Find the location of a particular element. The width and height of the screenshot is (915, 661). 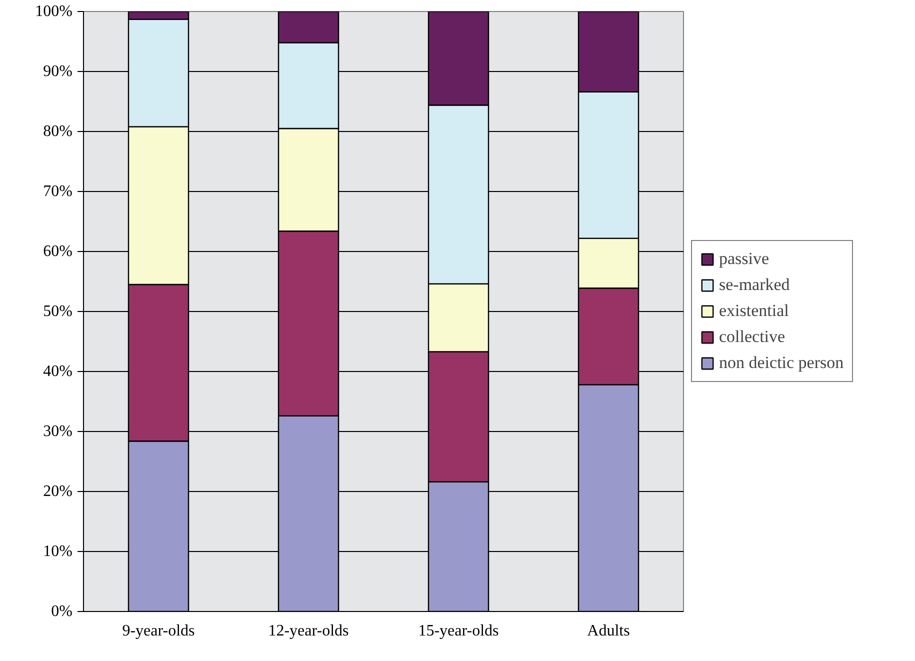

x-tick-label: 12-year-olds is located at coordinates (308, 631).